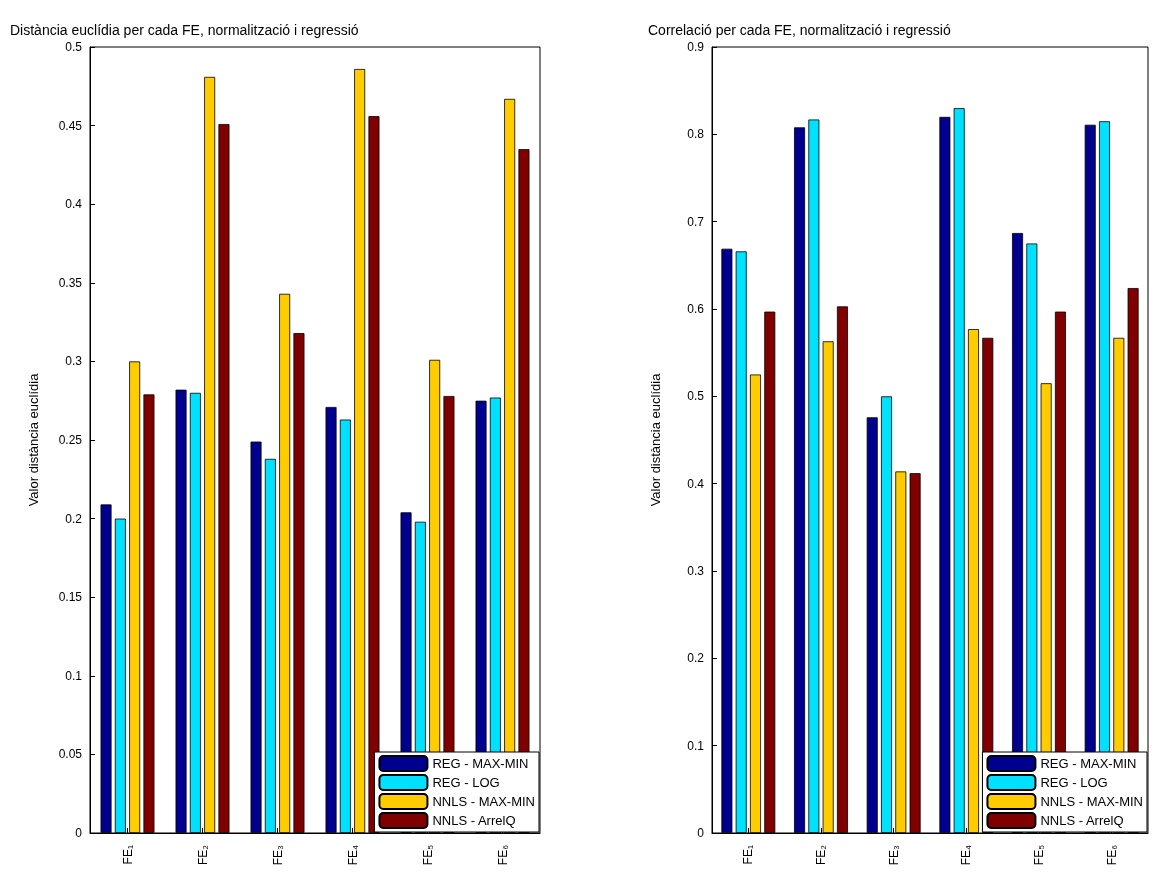 The height and width of the screenshot is (872, 1155). I want to click on y-tick-label: 0.05, so click(70, 754).